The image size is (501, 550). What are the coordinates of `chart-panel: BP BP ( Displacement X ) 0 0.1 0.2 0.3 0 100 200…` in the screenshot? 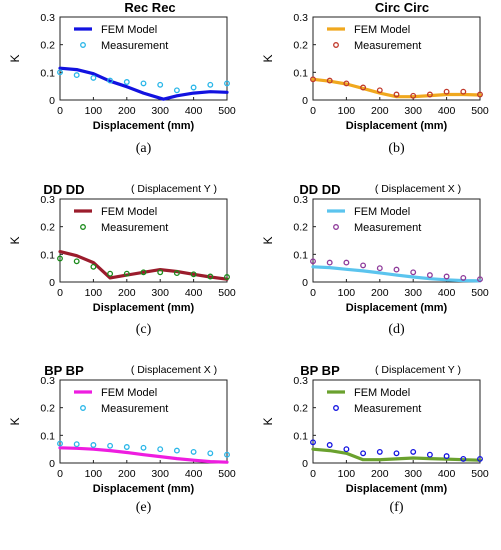 It's located at (122, 439).